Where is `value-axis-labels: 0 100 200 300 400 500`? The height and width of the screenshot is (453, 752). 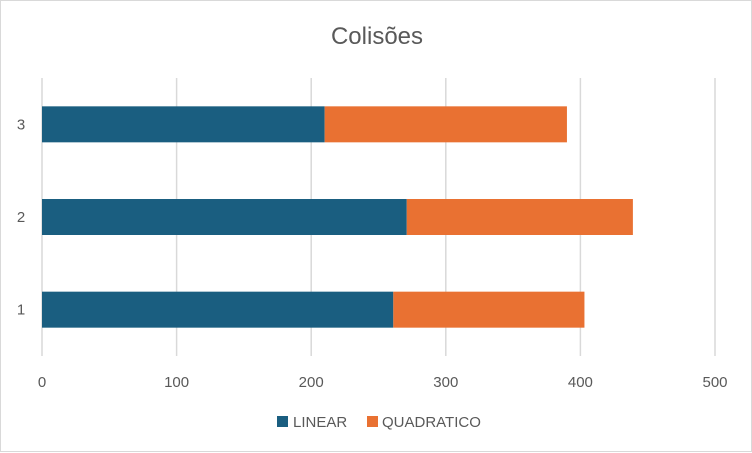
value-axis-labels: 0 100 200 300 400 500 is located at coordinates (383, 382).